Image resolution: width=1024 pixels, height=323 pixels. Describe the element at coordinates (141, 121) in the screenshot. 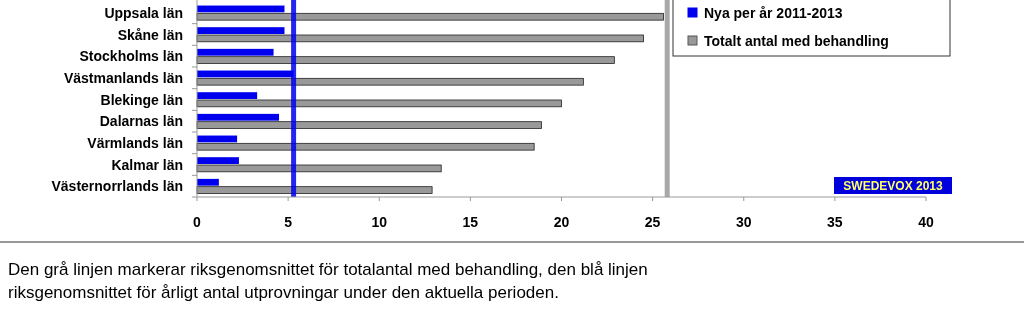

I see `y-tick-label: Dalarnas län` at that location.